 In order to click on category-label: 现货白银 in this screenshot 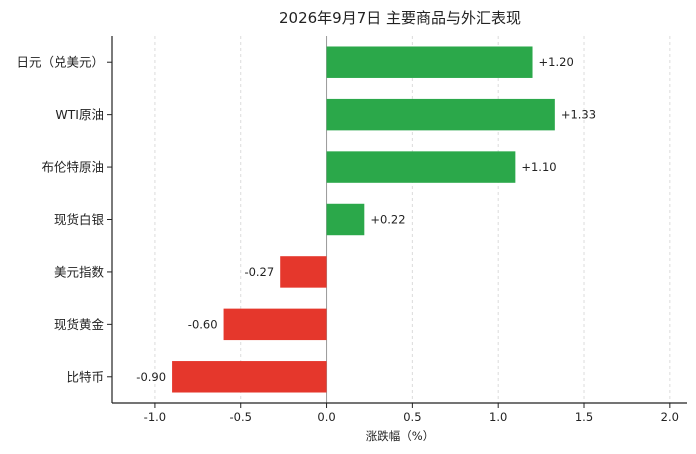, I will do `click(79, 219)`.